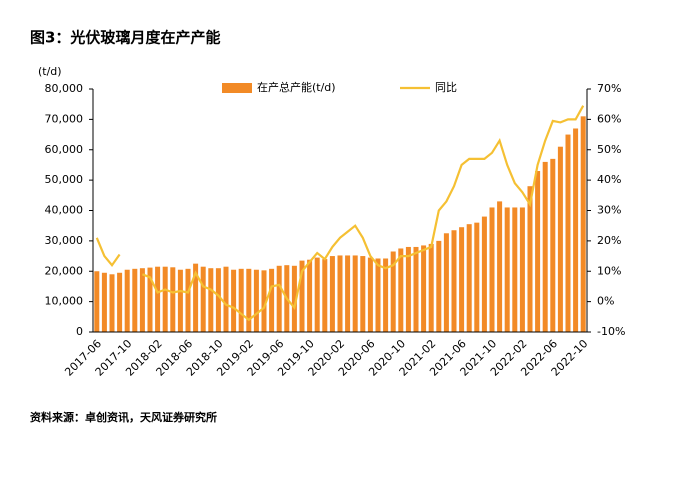 This screenshot has height=480, width=688. I want to click on y2-tick-label: 60%, so click(609, 118).